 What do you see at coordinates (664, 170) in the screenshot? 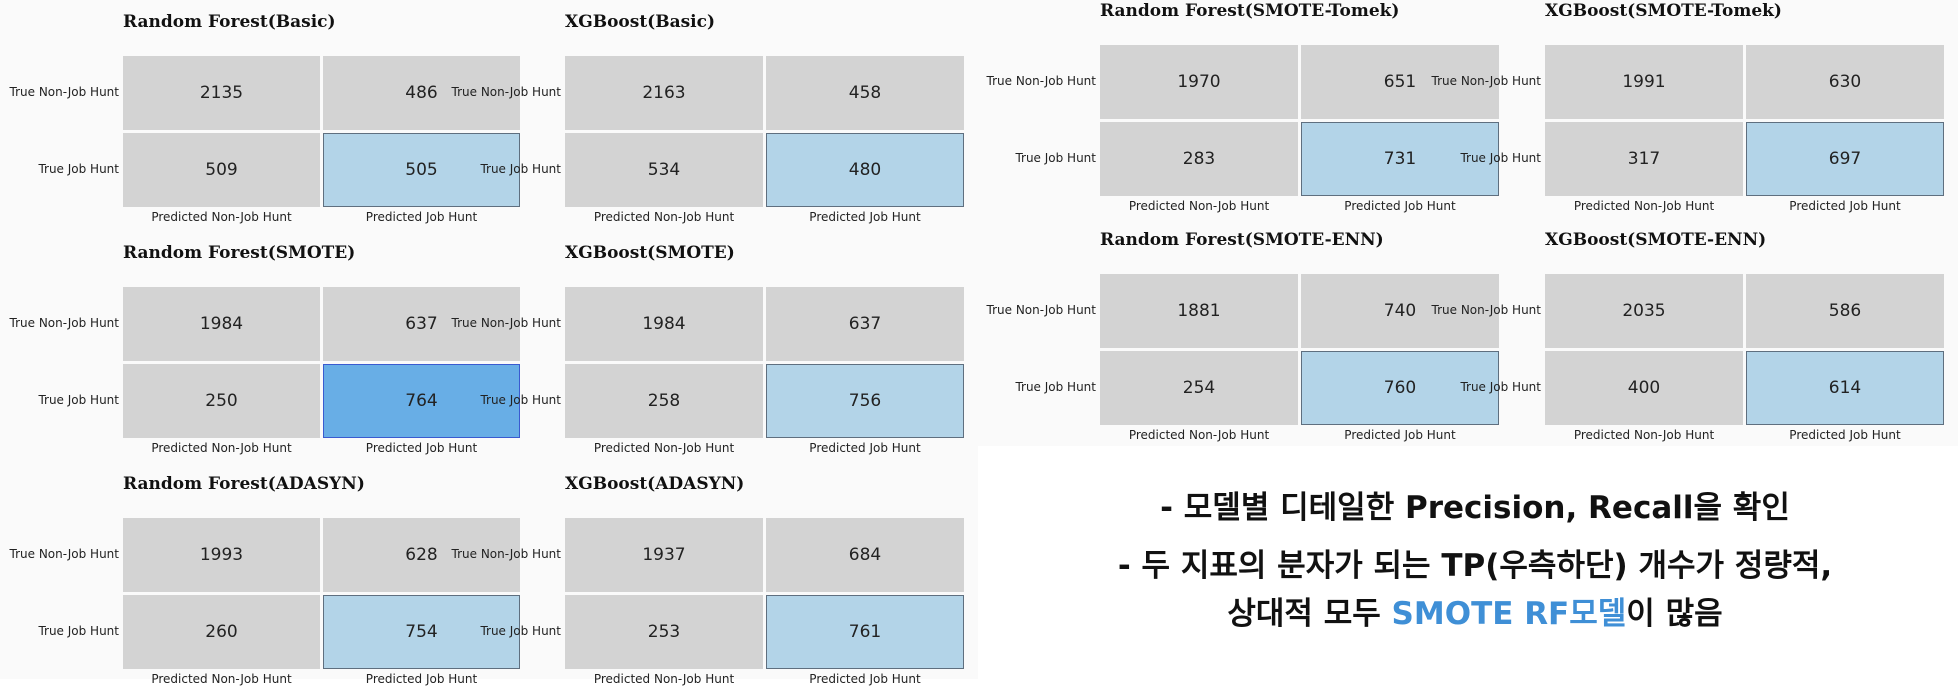
I see `matrix-cell: 534` at bounding box center [664, 170].